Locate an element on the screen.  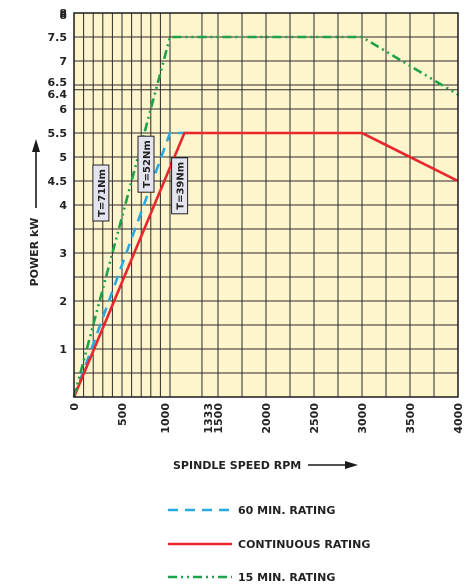
torque-annotations: T=71Nm T=52Nm T=39Nm is located at coordinates (140, 178).